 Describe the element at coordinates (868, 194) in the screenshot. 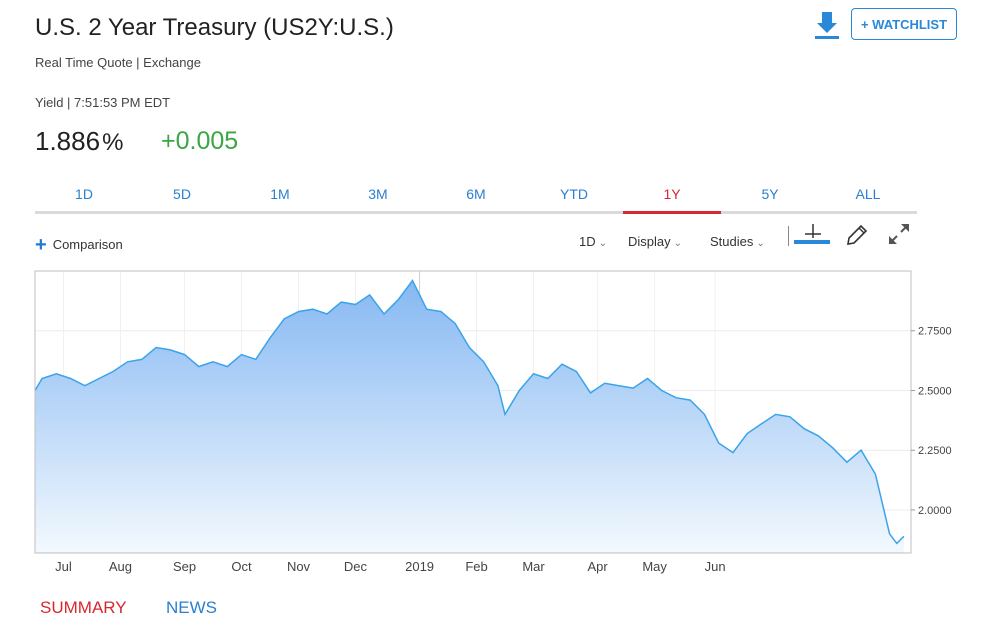

I see `tab-all: ALL` at that location.